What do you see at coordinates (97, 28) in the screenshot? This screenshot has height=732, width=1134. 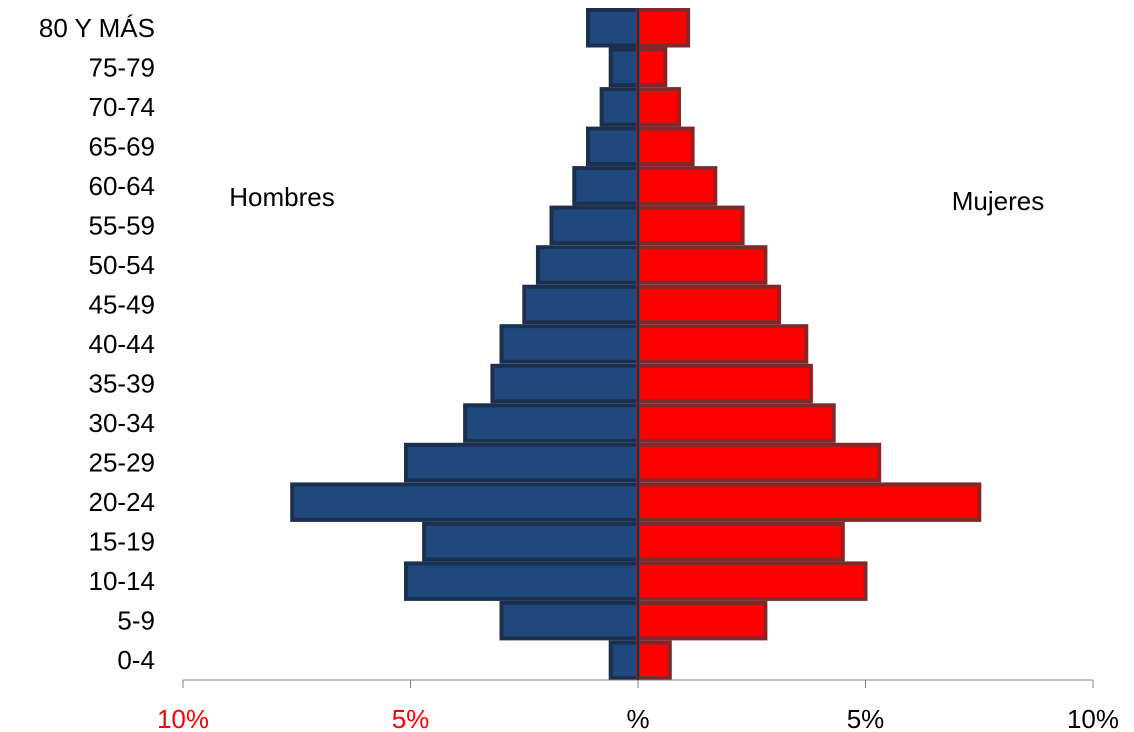 I see `age-group-label-16: 80 Y MÁS` at bounding box center [97, 28].